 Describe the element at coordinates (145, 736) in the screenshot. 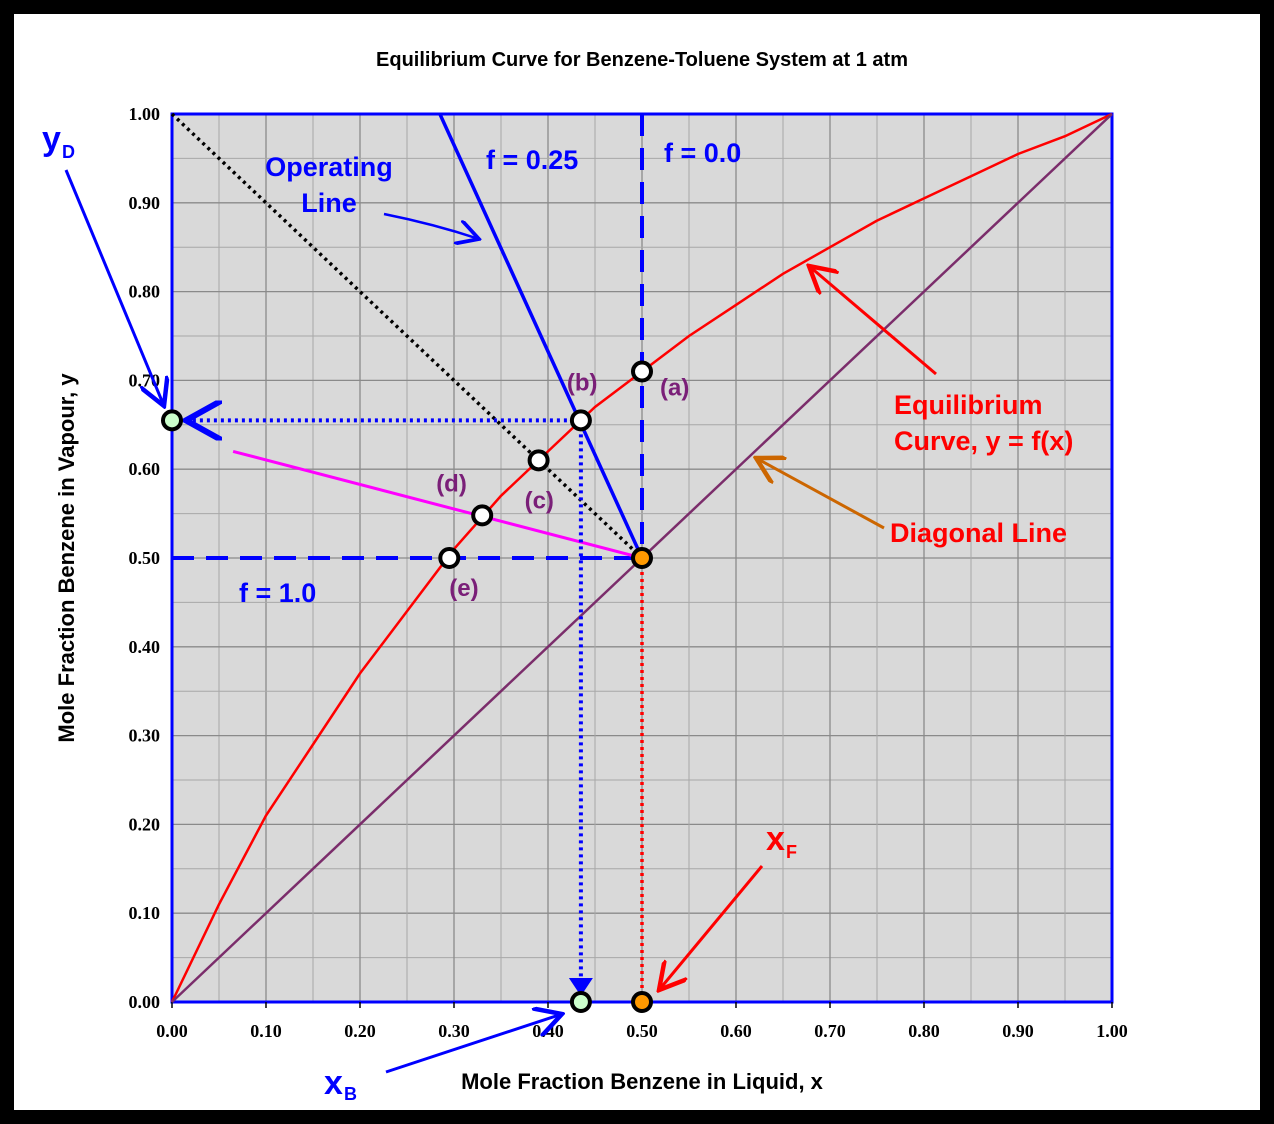

I see `y-tick-label: 0.30` at that location.